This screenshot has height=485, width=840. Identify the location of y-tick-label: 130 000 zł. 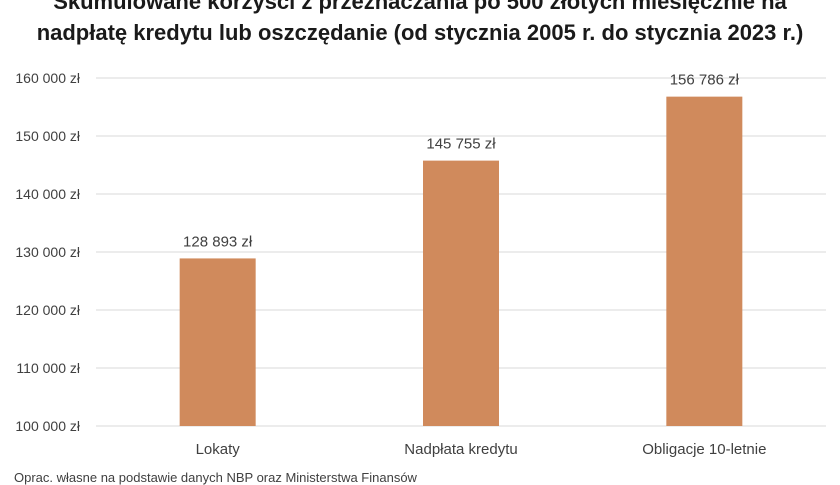
(47, 252).